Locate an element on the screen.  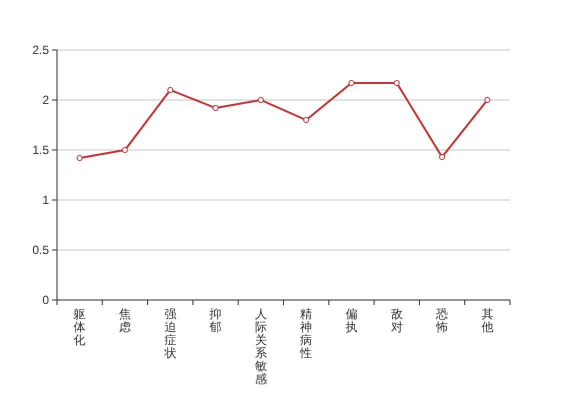
y-tick-label: 1.5 is located at coordinates (41, 150).